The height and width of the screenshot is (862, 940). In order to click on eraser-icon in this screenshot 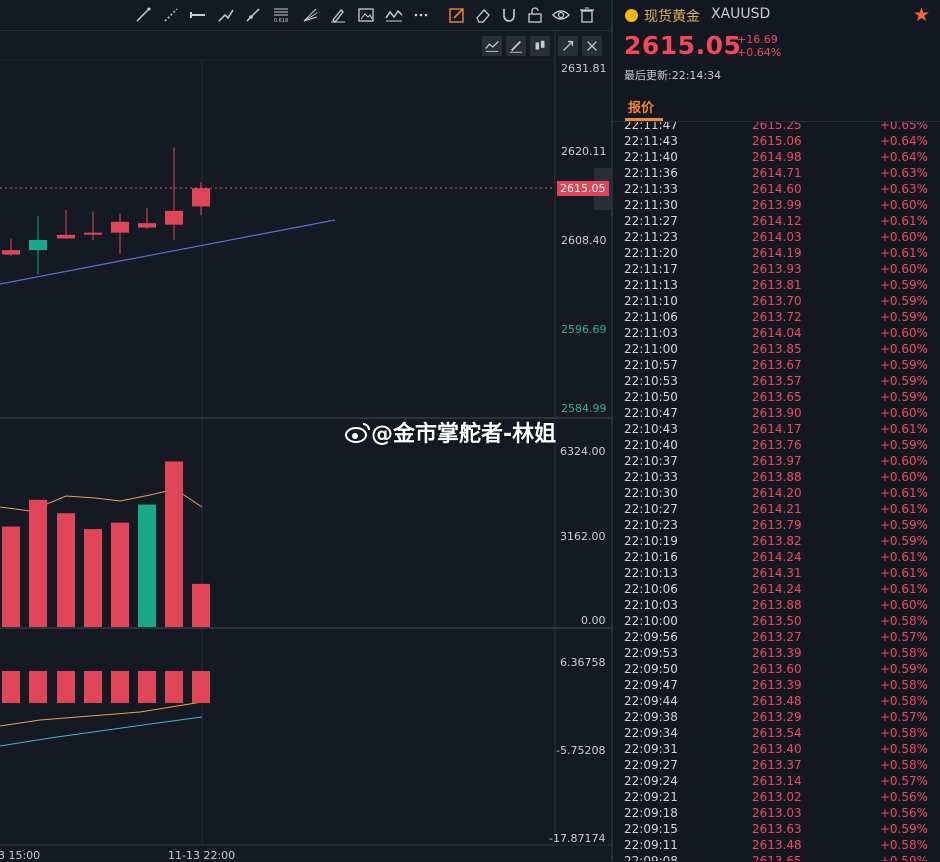, I will do `click(483, 15)`.